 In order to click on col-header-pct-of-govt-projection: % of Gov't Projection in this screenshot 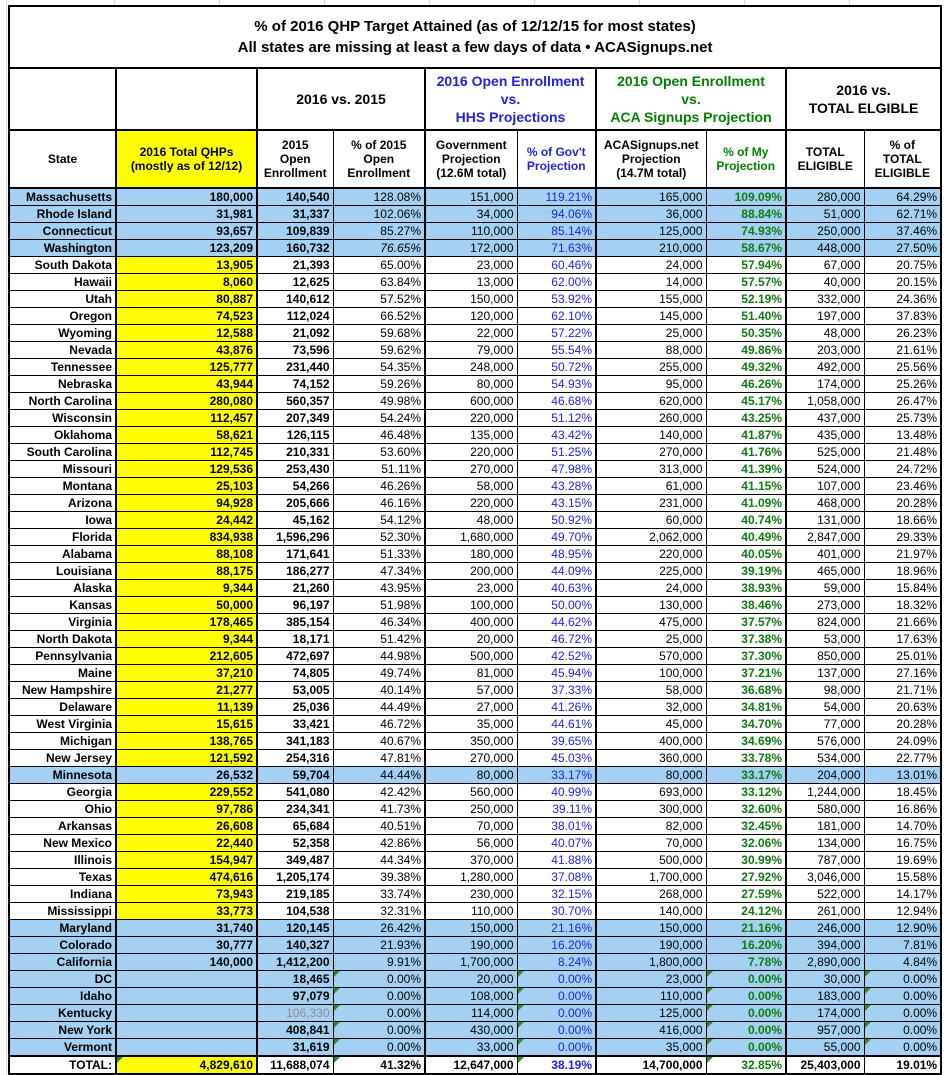, I will do `click(556, 159)`.